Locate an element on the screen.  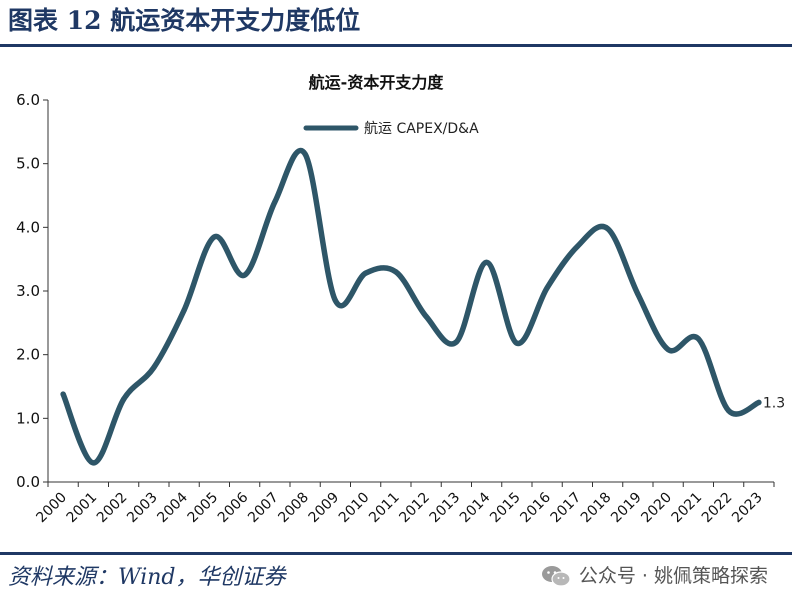
wechat-icon is located at coordinates (556, 576).